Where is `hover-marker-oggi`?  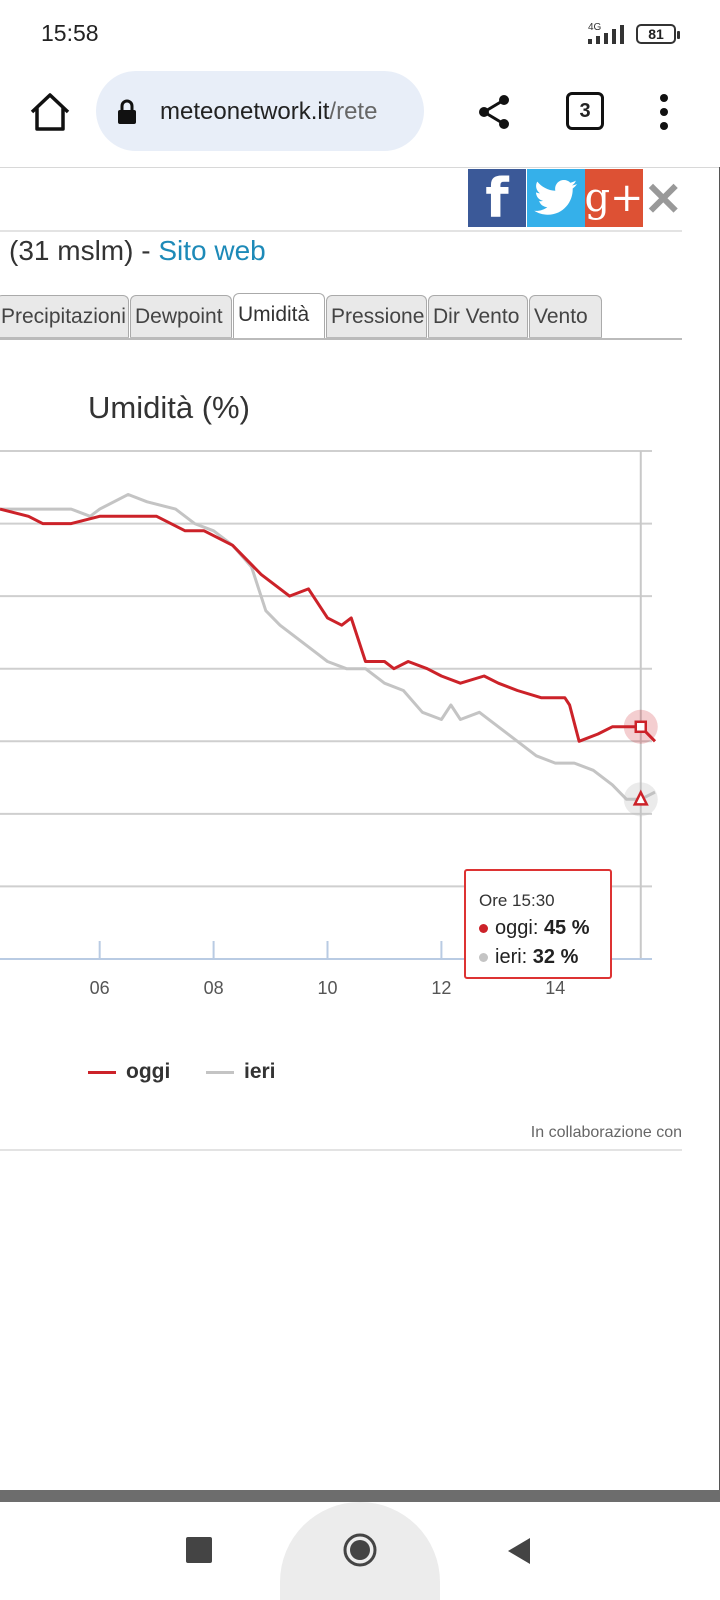
hover-marker-oggi is located at coordinates (641, 727).